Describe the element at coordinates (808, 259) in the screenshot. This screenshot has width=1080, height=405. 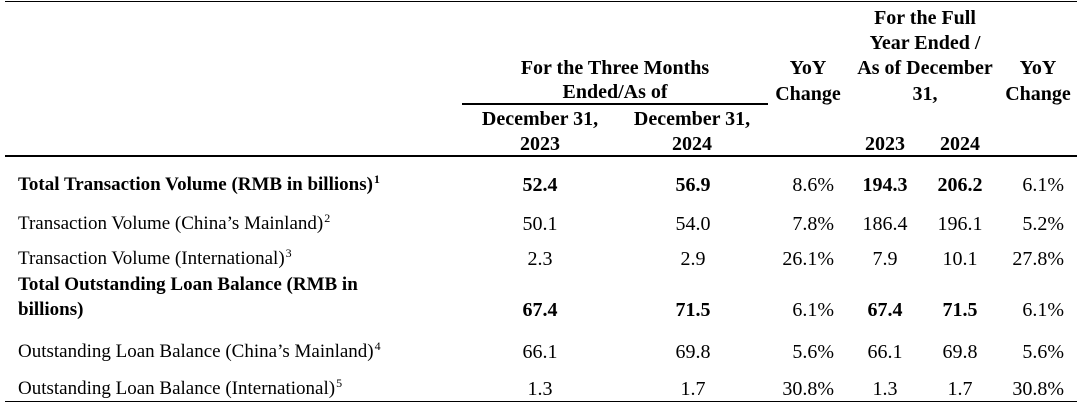
I see `cell-yoy-q: 26.1%` at that location.